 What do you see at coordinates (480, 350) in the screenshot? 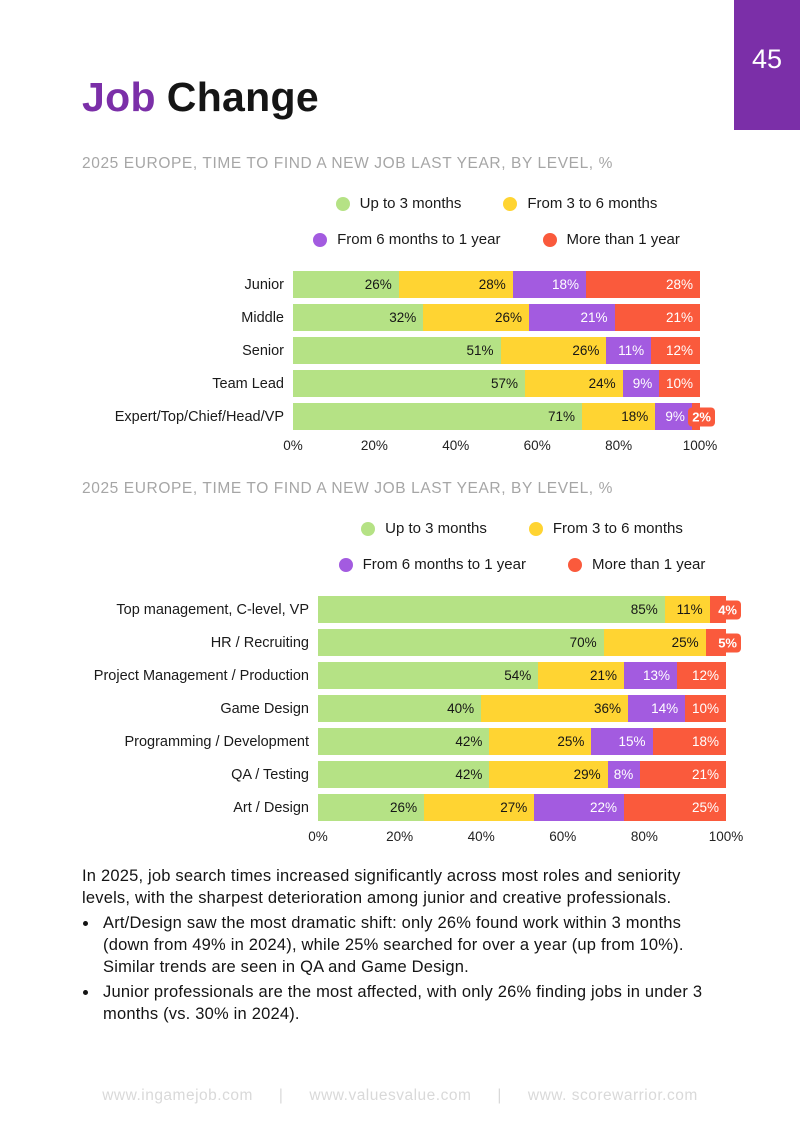
I see `bar-value-label: 51%` at bounding box center [480, 350].